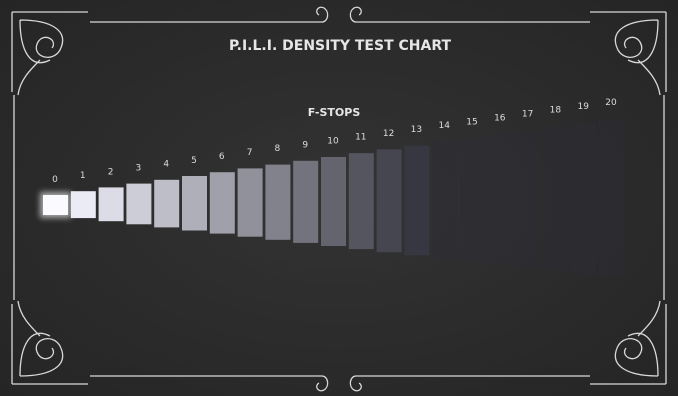  I want to click on stop-label: 8, so click(278, 149).